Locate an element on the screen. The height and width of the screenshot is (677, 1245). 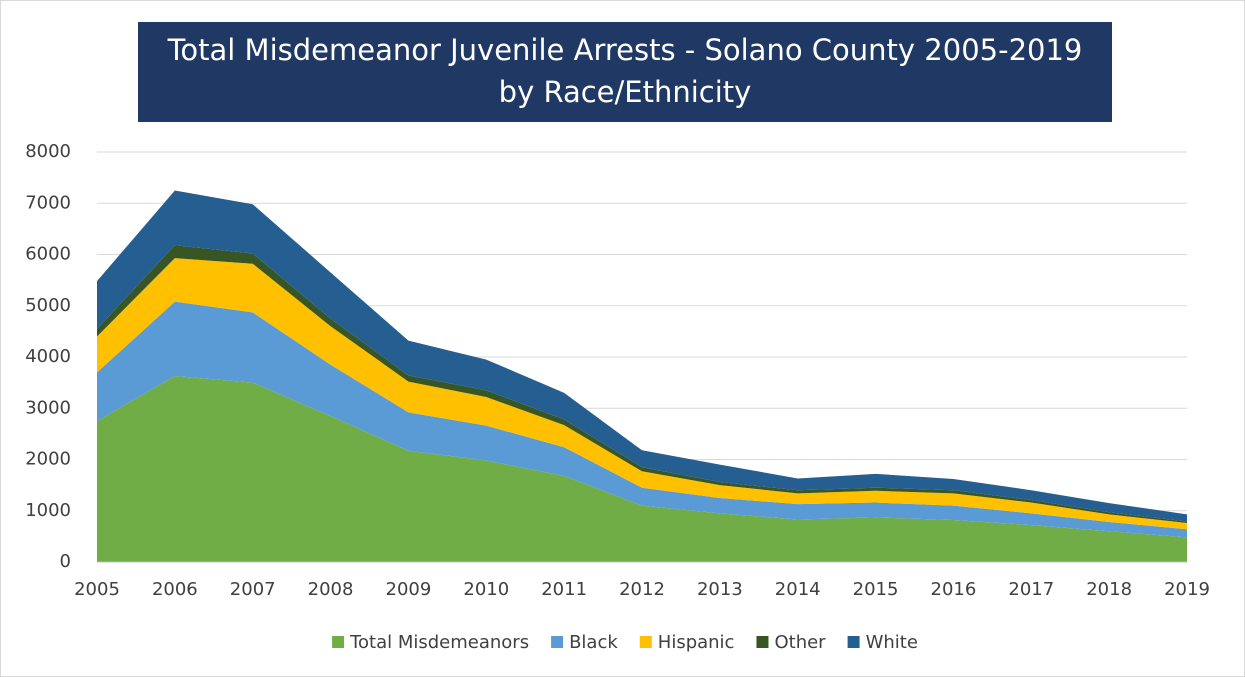
x-tick-label: 2015 is located at coordinates (876, 589).